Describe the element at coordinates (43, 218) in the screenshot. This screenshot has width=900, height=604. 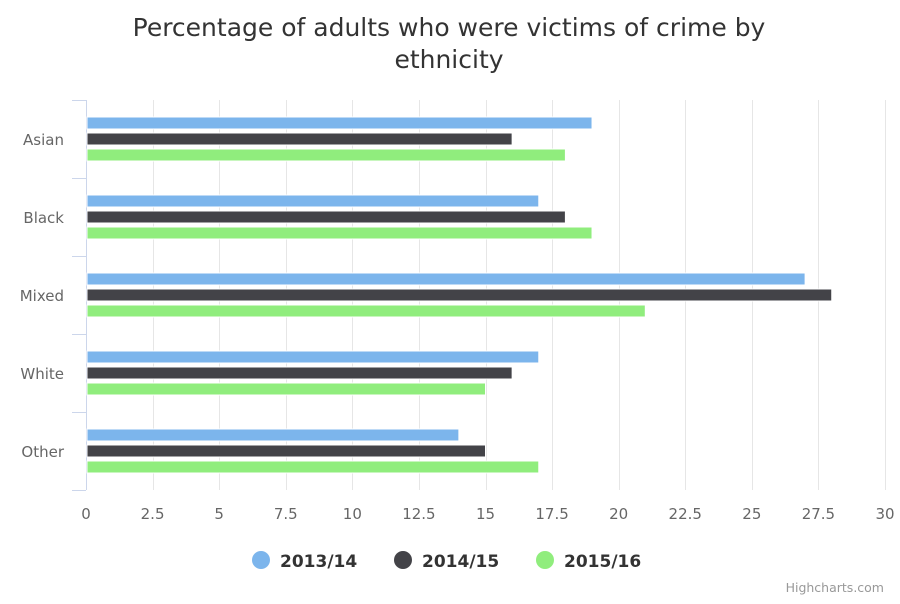
I see `y-category-label: Black` at that location.